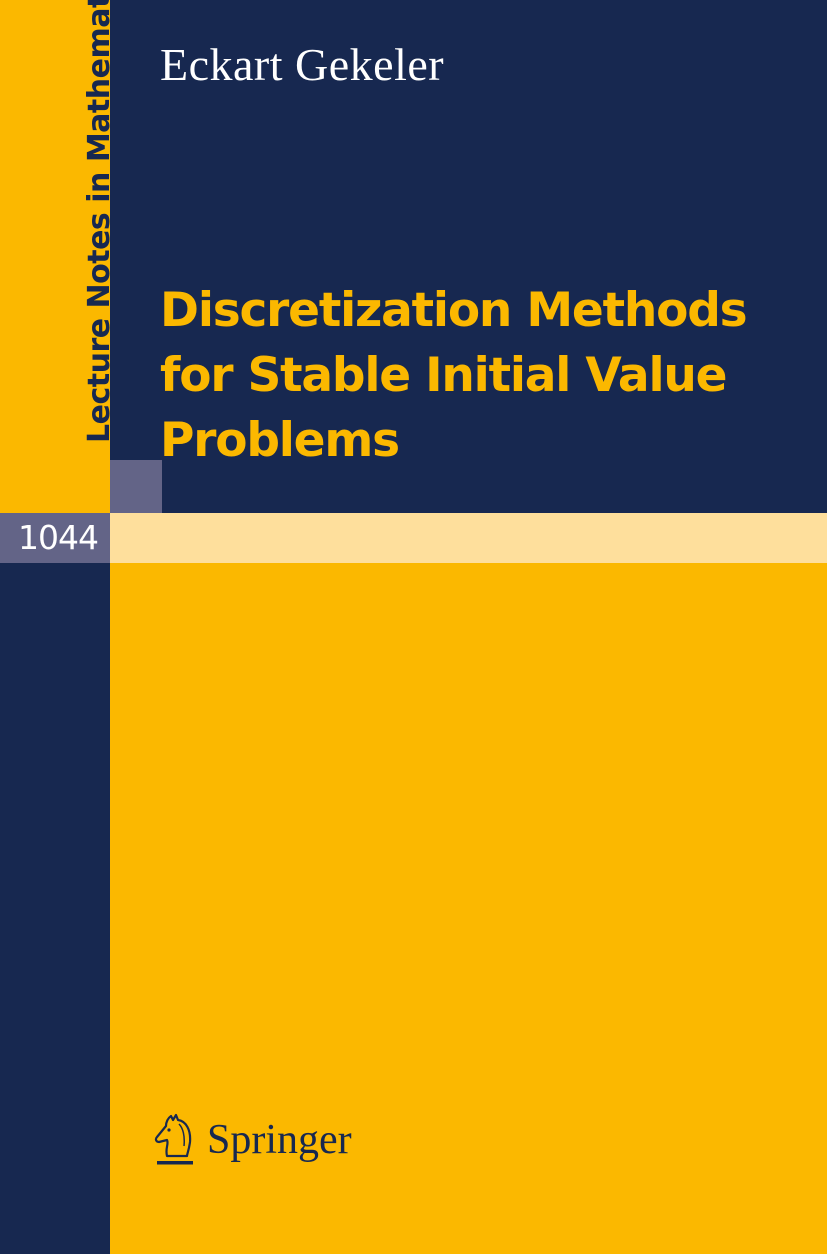 The width and height of the screenshot is (827, 1254). Describe the element at coordinates (468, 538) in the screenshot. I see `cover-band` at that location.